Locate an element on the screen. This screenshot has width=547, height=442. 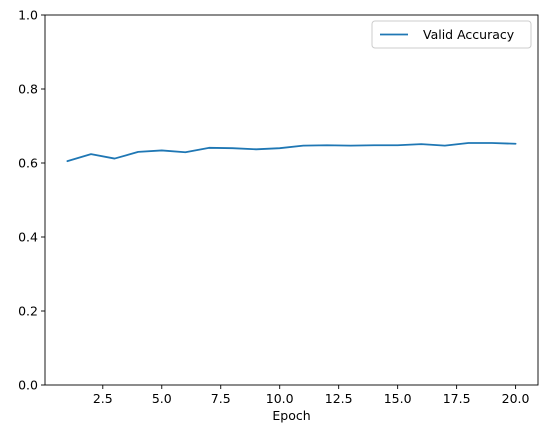
series is located at coordinates (291, 152).